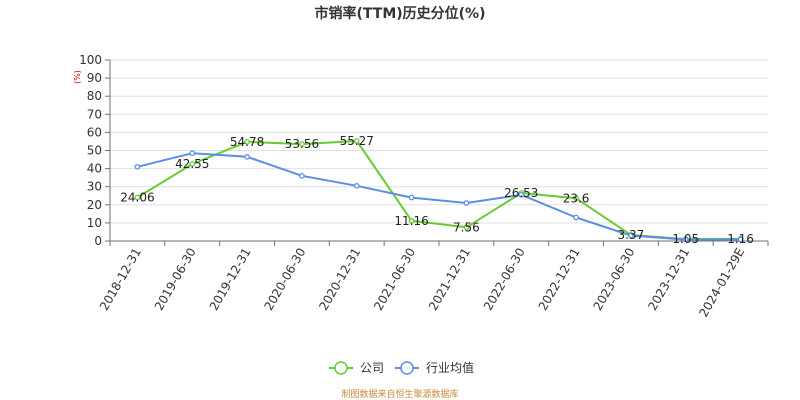 This screenshot has height=400, width=800. Describe the element at coordinates (175, 279) in the screenshot. I see `x-tick-label: 2019-06-30` at that location.